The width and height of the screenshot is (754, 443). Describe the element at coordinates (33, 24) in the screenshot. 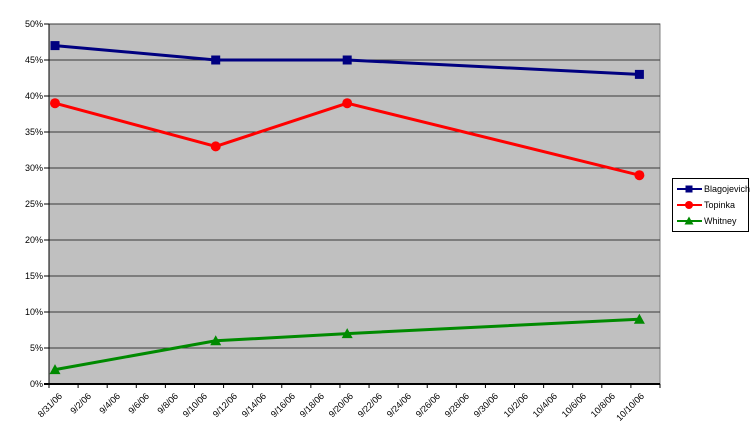

I see `y-axis-label: 50%` at that location.